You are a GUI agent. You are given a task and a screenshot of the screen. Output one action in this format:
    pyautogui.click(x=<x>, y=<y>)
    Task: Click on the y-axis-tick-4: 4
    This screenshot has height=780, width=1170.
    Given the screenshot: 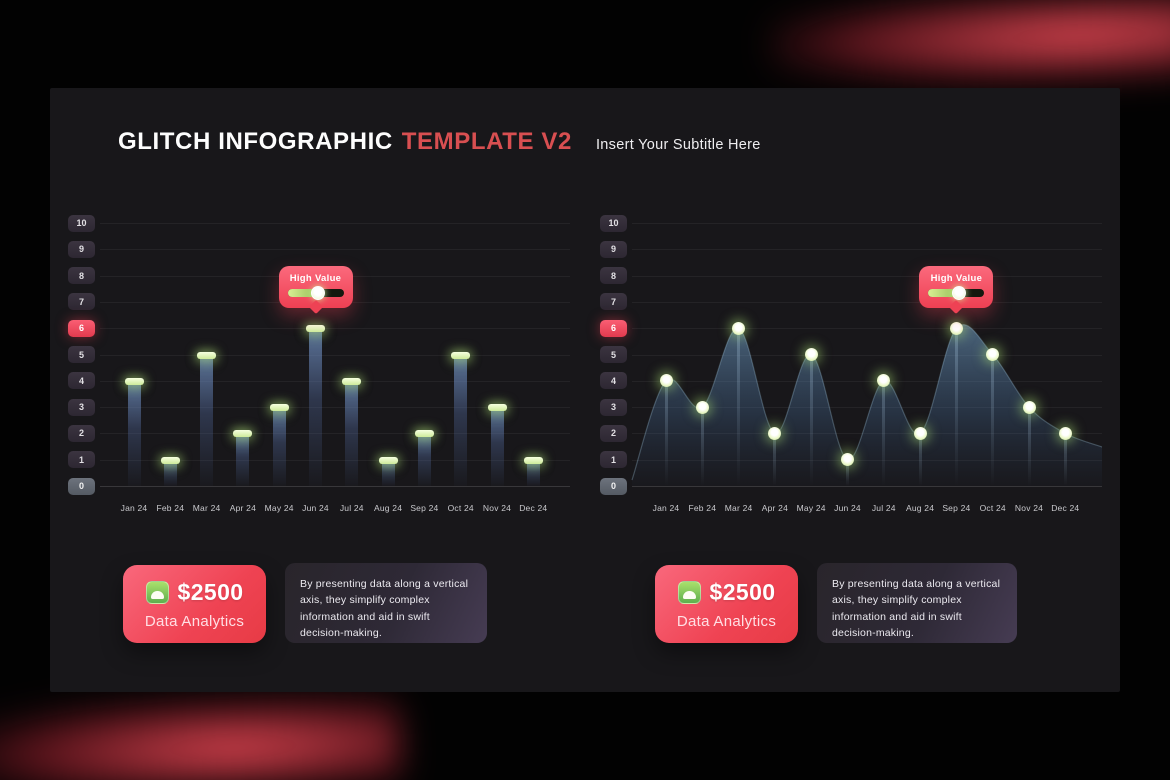 What is the action you would take?
    pyautogui.click(x=613, y=381)
    